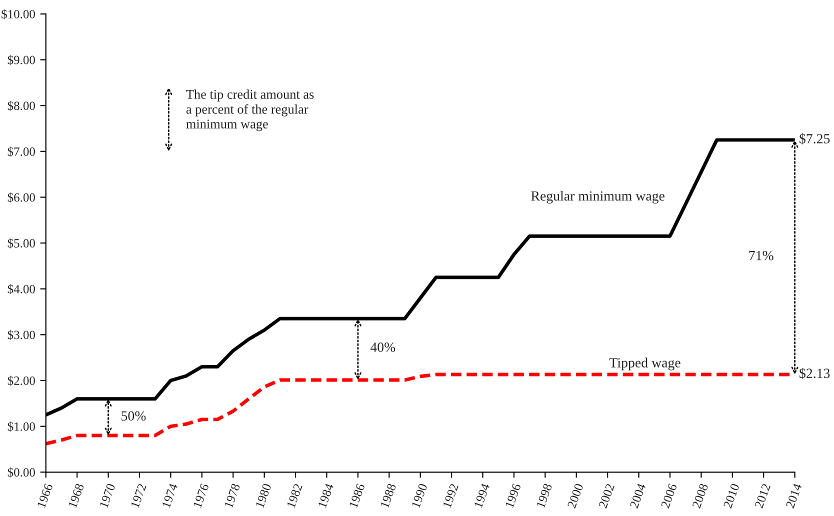 The width and height of the screenshot is (834, 516). What do you see at coordinates (21, 151) in the screenshot?
I see `y-tick-label: $7.00` at bounding box center [21, 151].